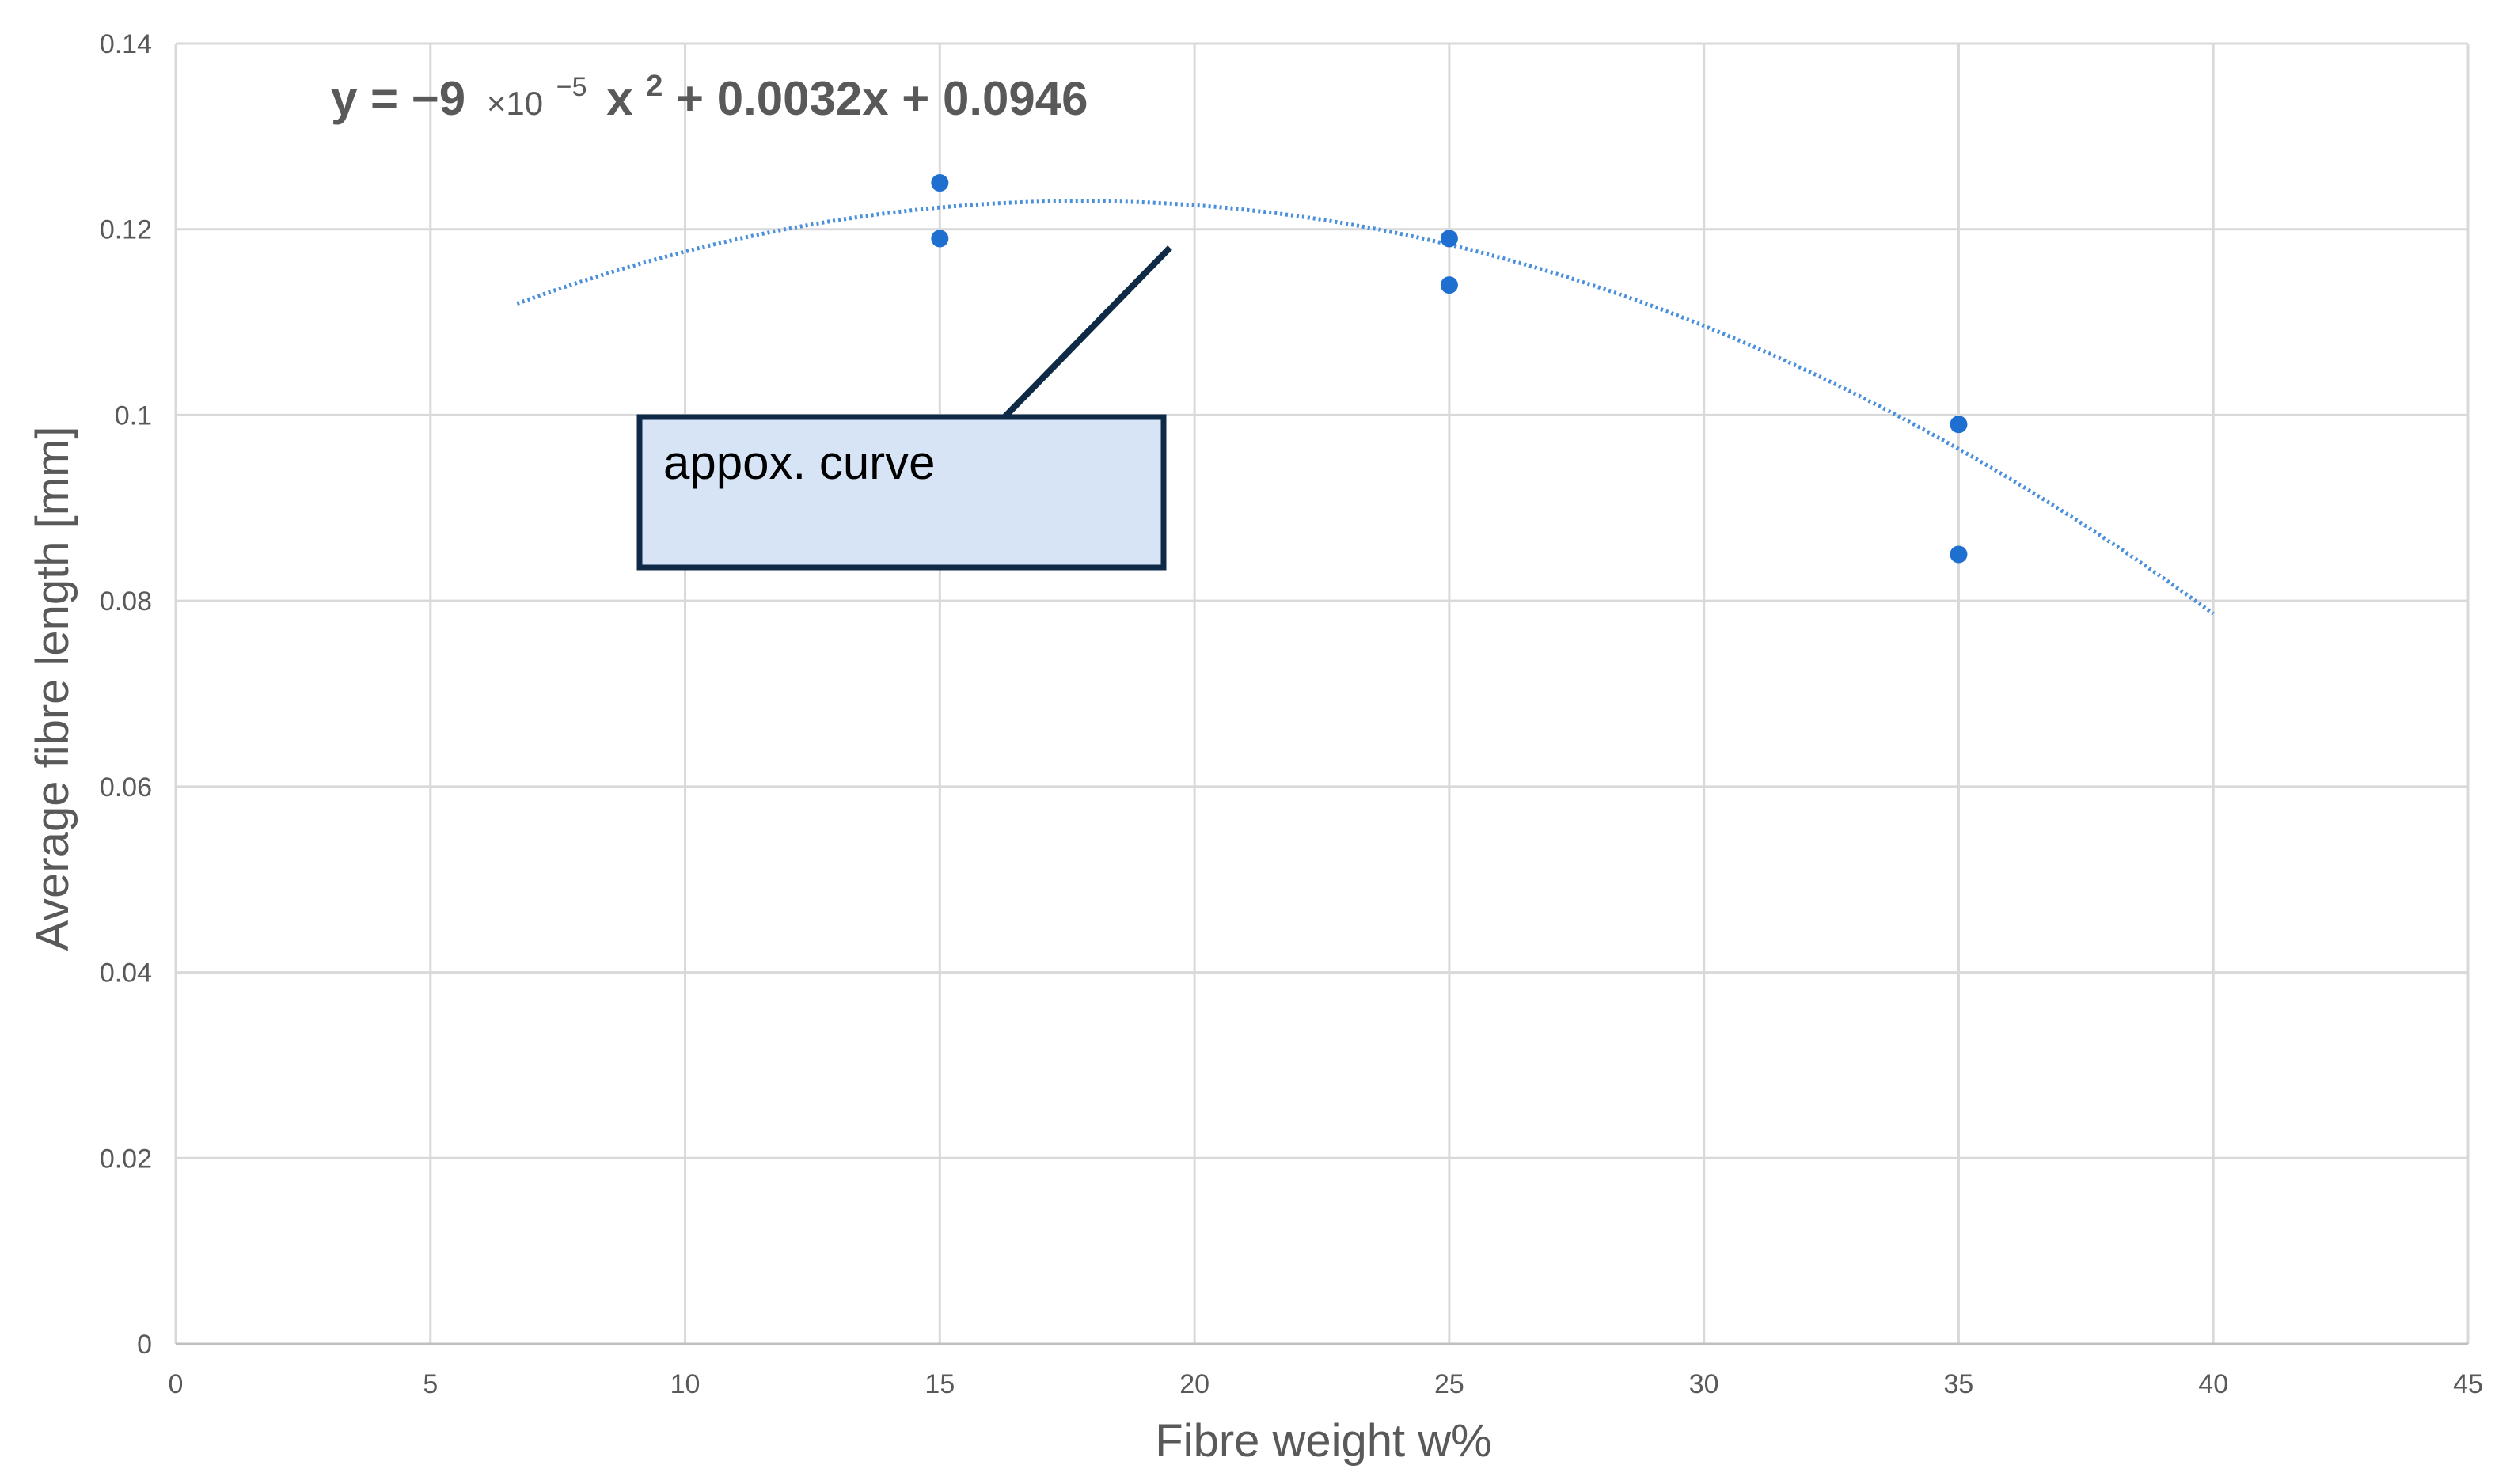 Image resolution: width=2510 pixels, height=1484 pixels. I want to click on trendline-equation: y = −9 ×10 −5 x 2 + 0.0032x + 0.0946, so click(709, 89).